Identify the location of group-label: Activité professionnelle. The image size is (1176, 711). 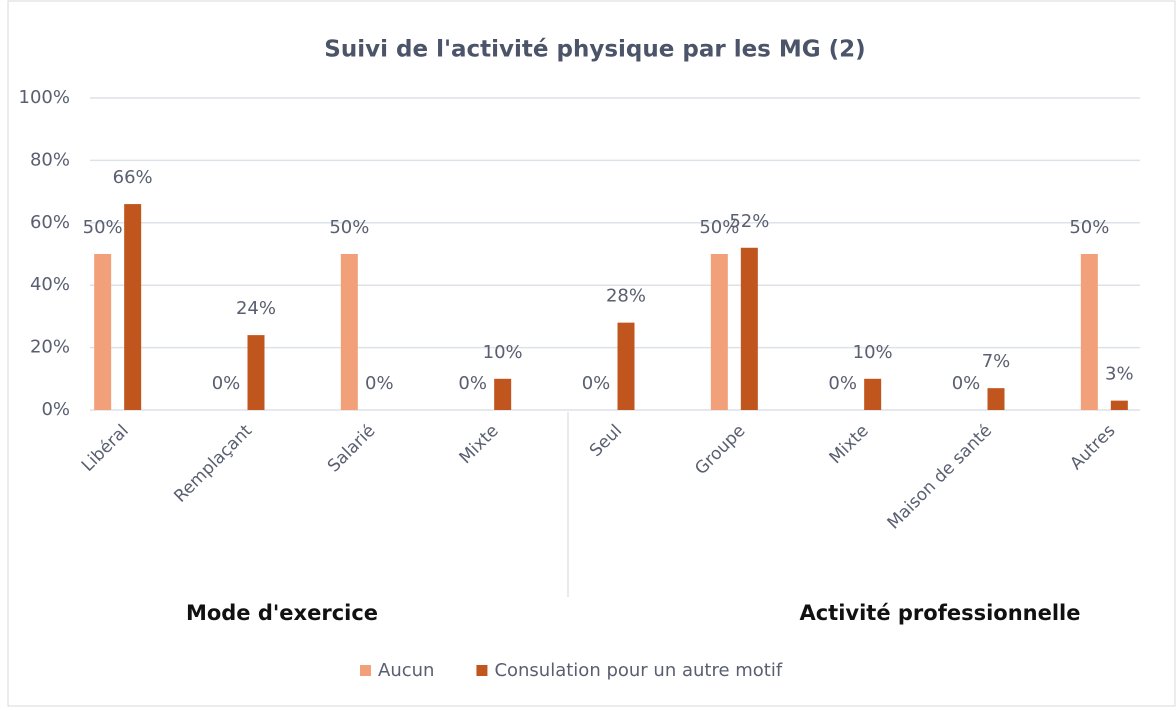
(939, 613).